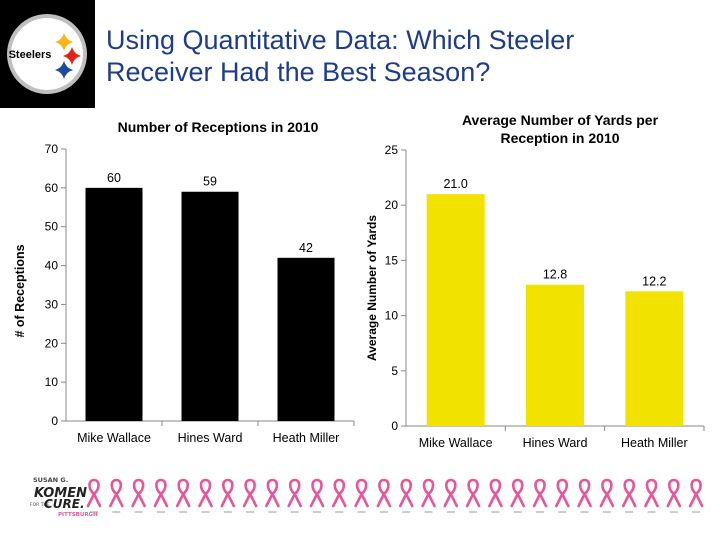 The width and height of the screenshot is (720, 540). I want to click on y-tick-label: 70, so click(52, 149).